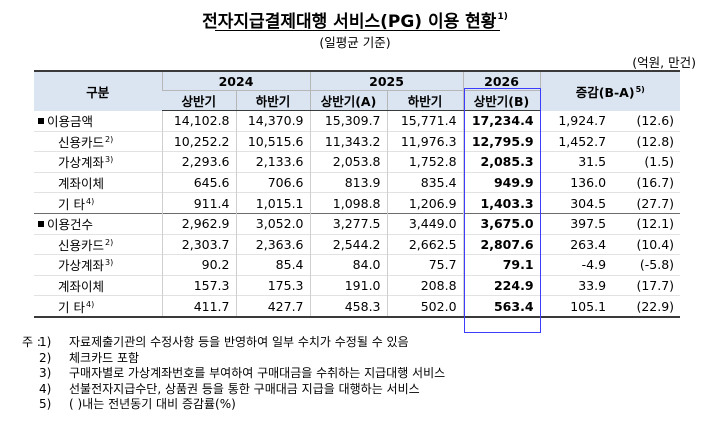  Describe the element at coordinates (348, 162) in the screenshot. I see `value-cell: 2,053.8` at that location.